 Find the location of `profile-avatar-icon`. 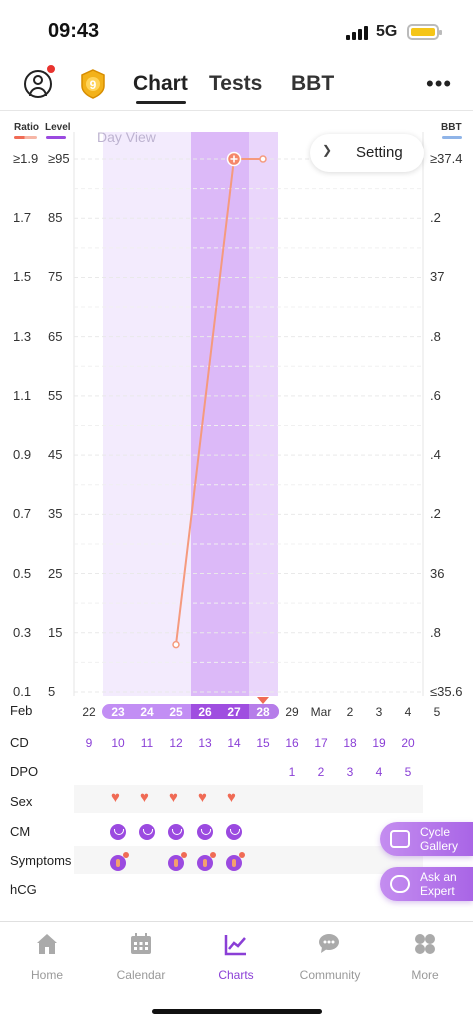

profile-avatar-icon is located at coordinates (38, 84).